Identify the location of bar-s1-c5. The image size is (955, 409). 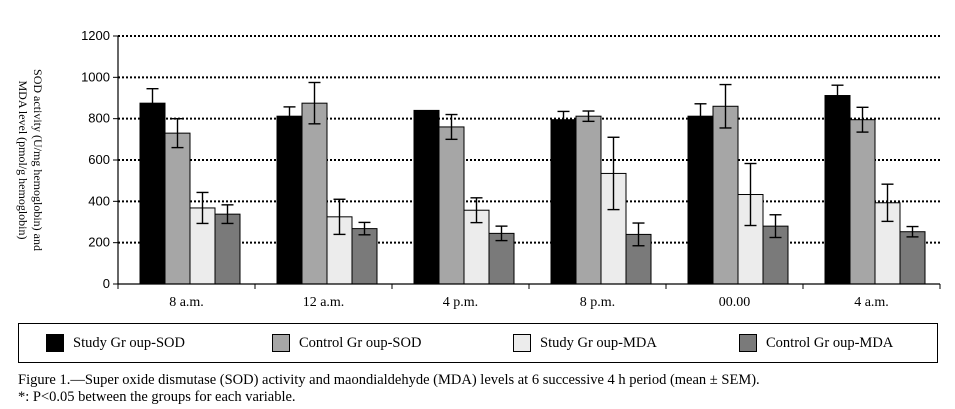
(862, 202).